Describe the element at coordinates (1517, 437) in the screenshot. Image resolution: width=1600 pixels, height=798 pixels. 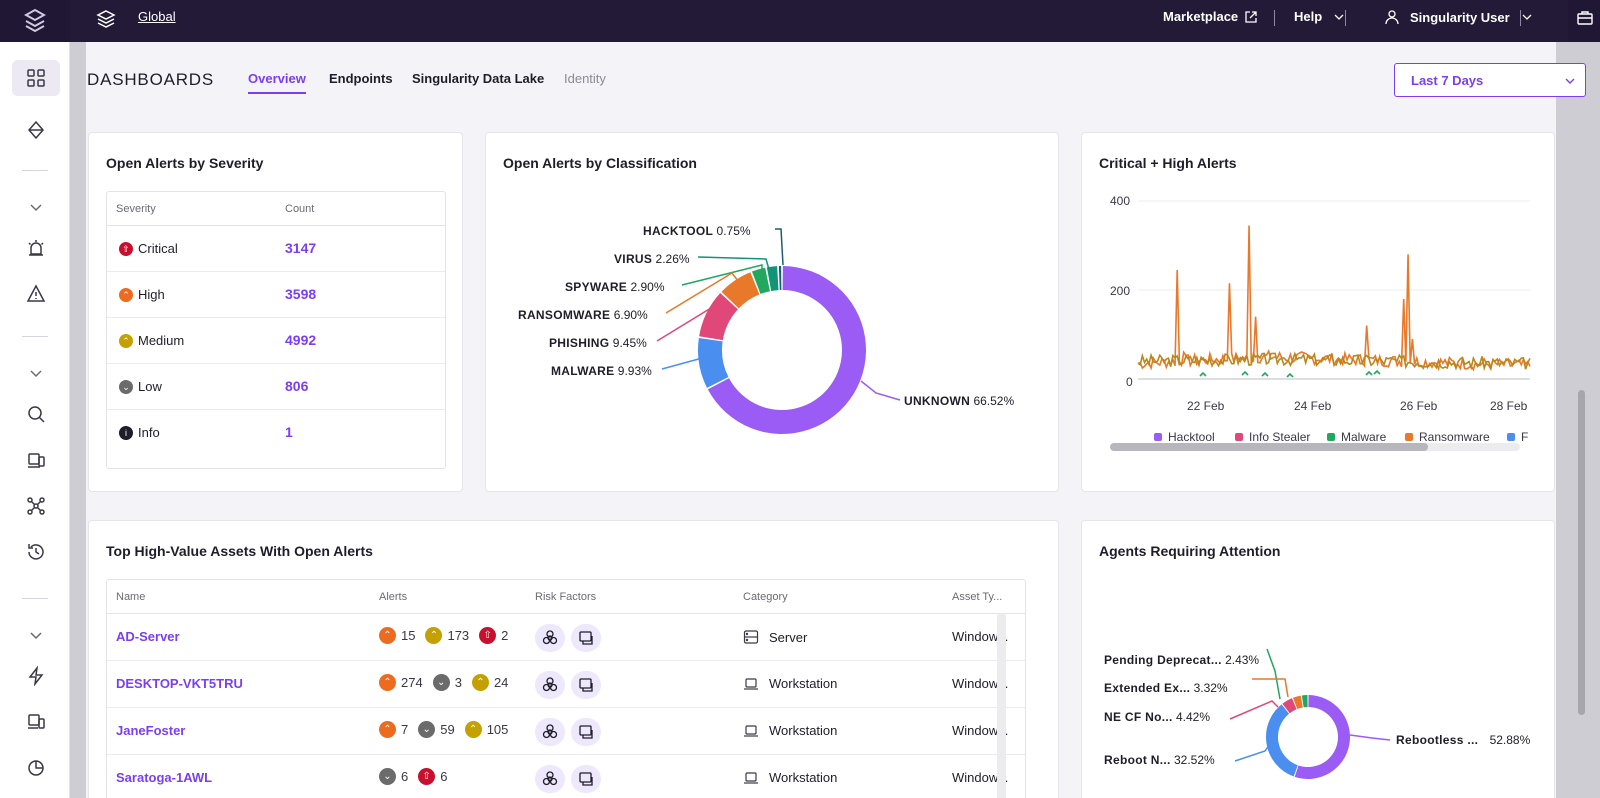
I see `legend-item-truncated: F` at that location.